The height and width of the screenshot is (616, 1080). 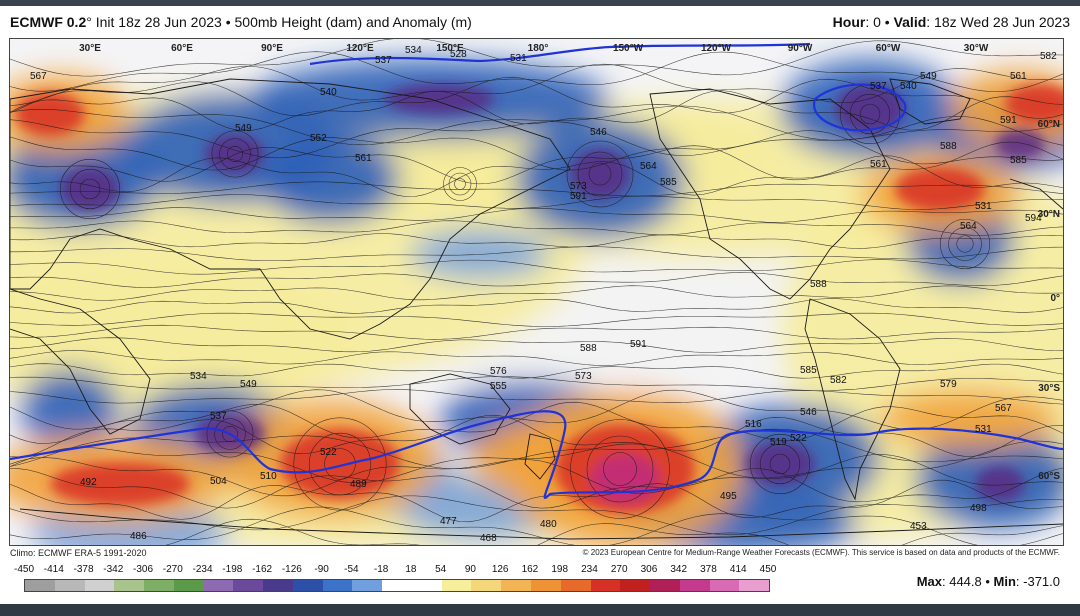 I want to click on contour-label-9: 546, so click(x=598, y=132).